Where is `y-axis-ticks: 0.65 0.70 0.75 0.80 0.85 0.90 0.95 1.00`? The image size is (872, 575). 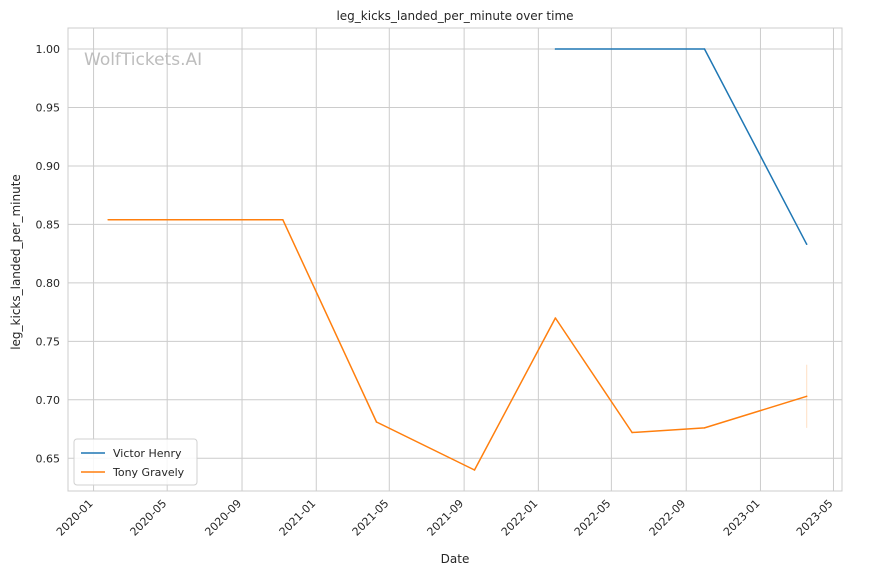 y-axis-ticks: 0.65 0.70 0.75 0.80 0.85 0.90 0.95 1.00 is located at coordinates (48, 254).